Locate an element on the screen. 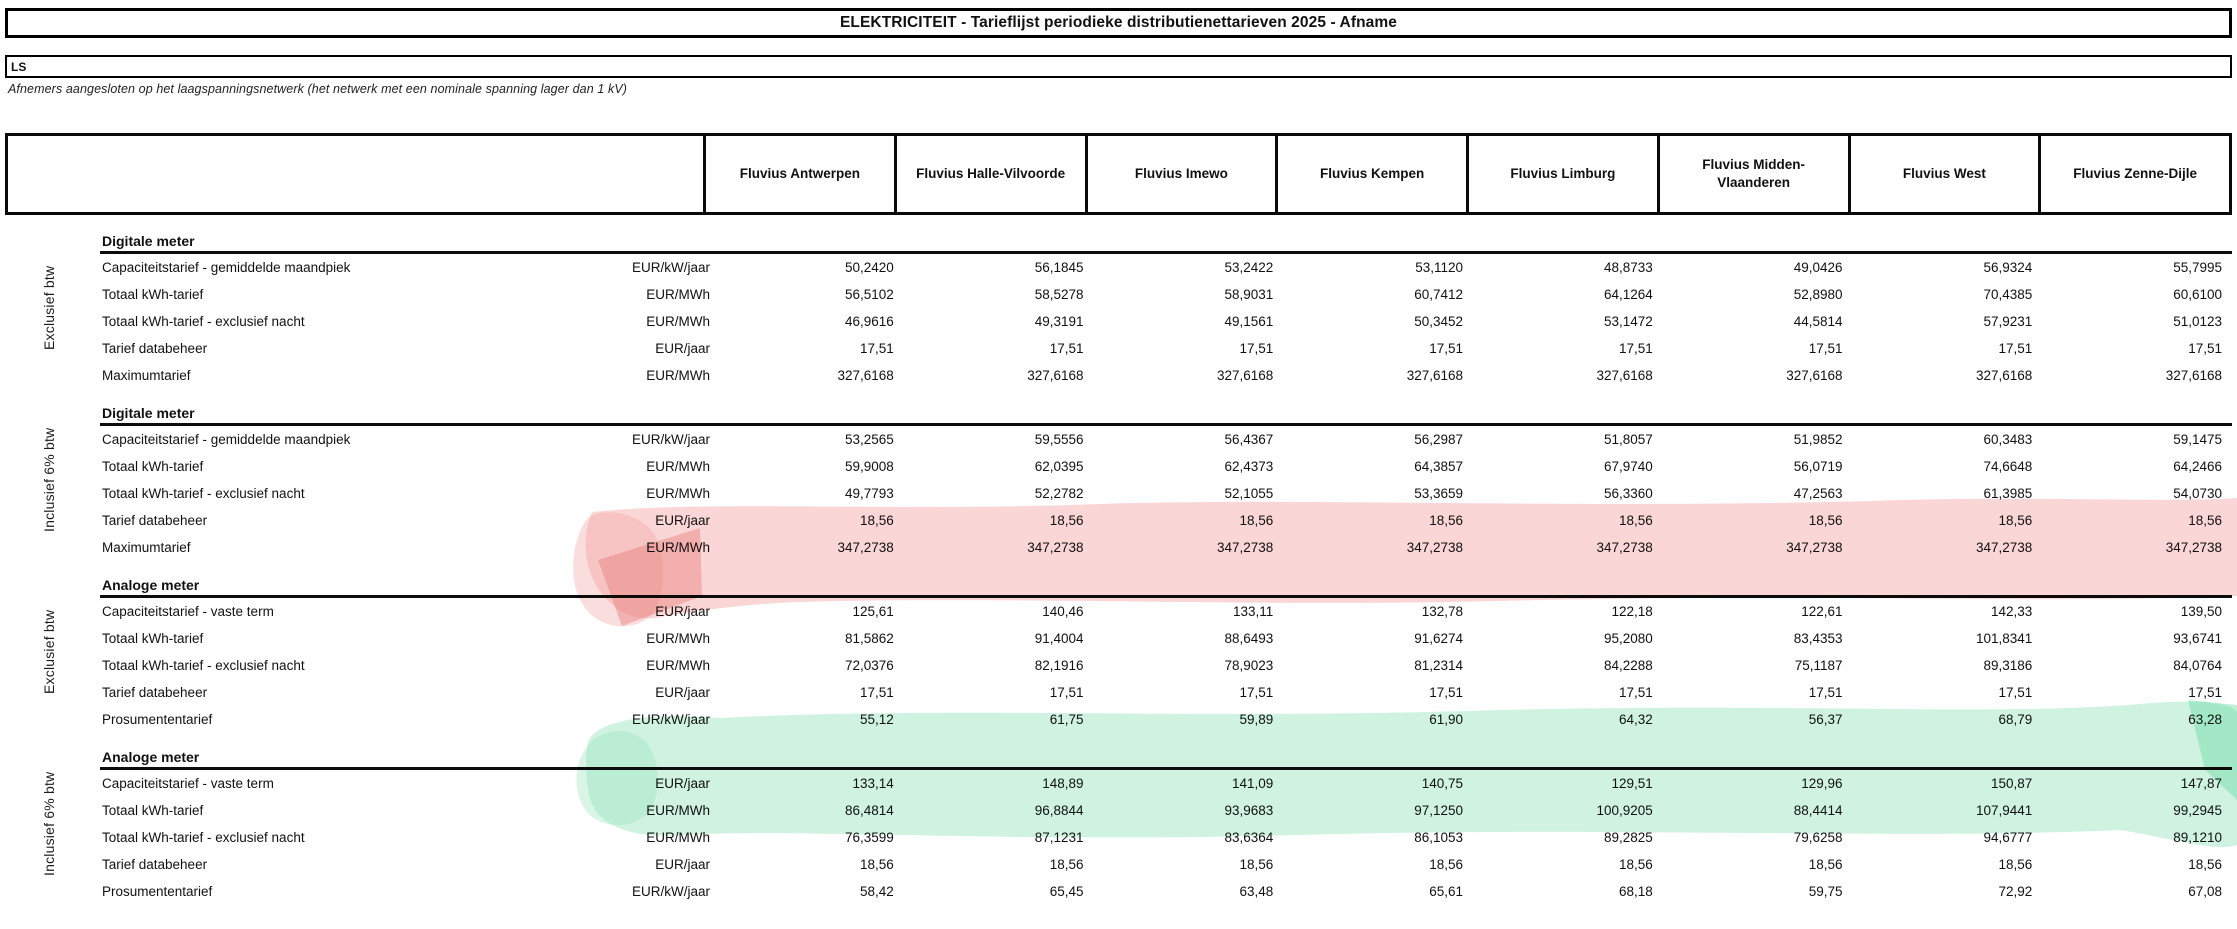 This screenshot has height=929, width=2237. value-cell: 54,0730 is located at coordinates (2197, 493).